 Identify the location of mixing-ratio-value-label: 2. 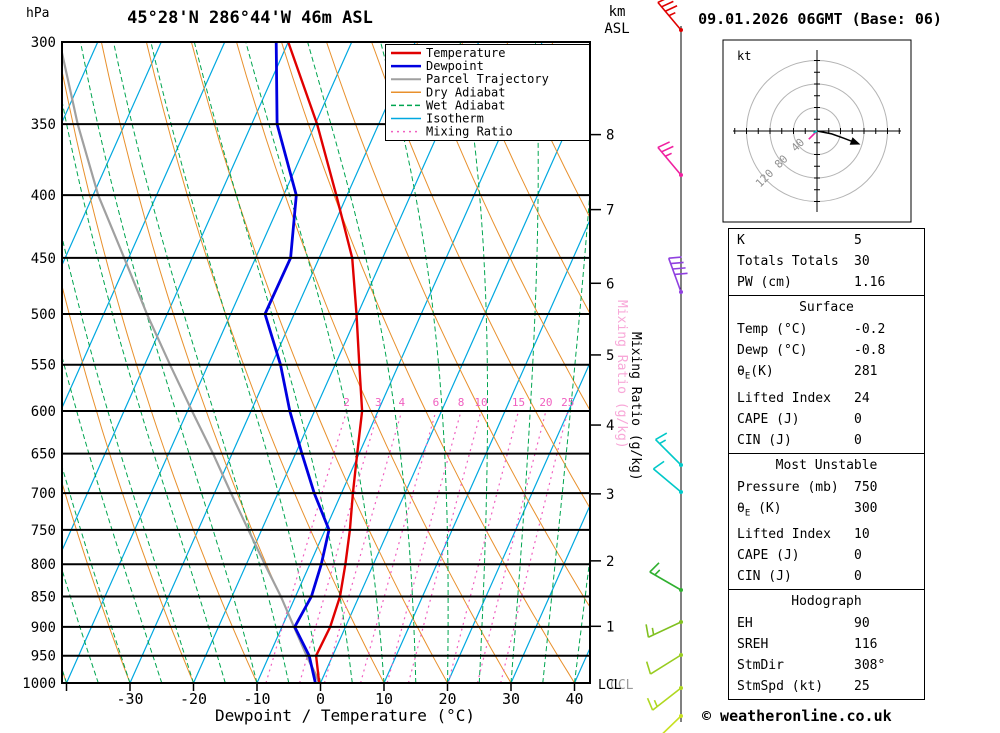
(346, 402).